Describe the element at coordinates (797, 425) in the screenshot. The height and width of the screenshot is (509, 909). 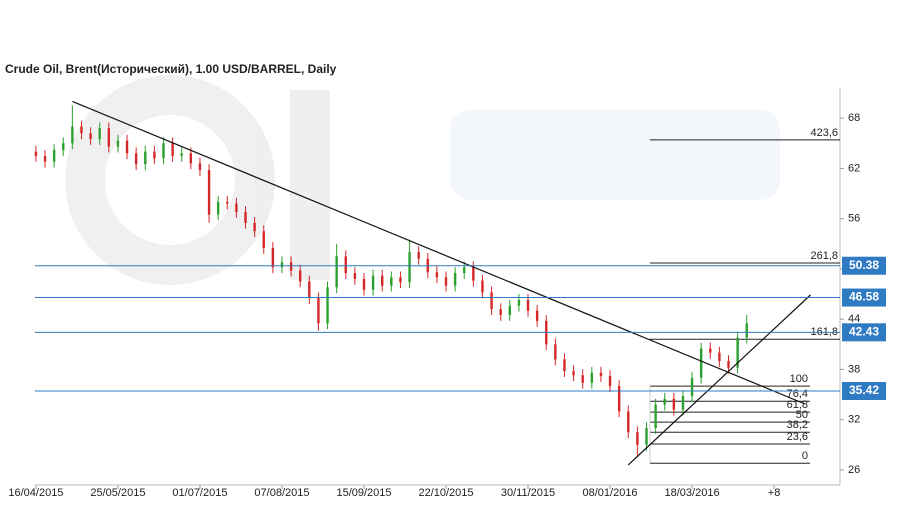
I see `fib-label: 38,2` at that location.